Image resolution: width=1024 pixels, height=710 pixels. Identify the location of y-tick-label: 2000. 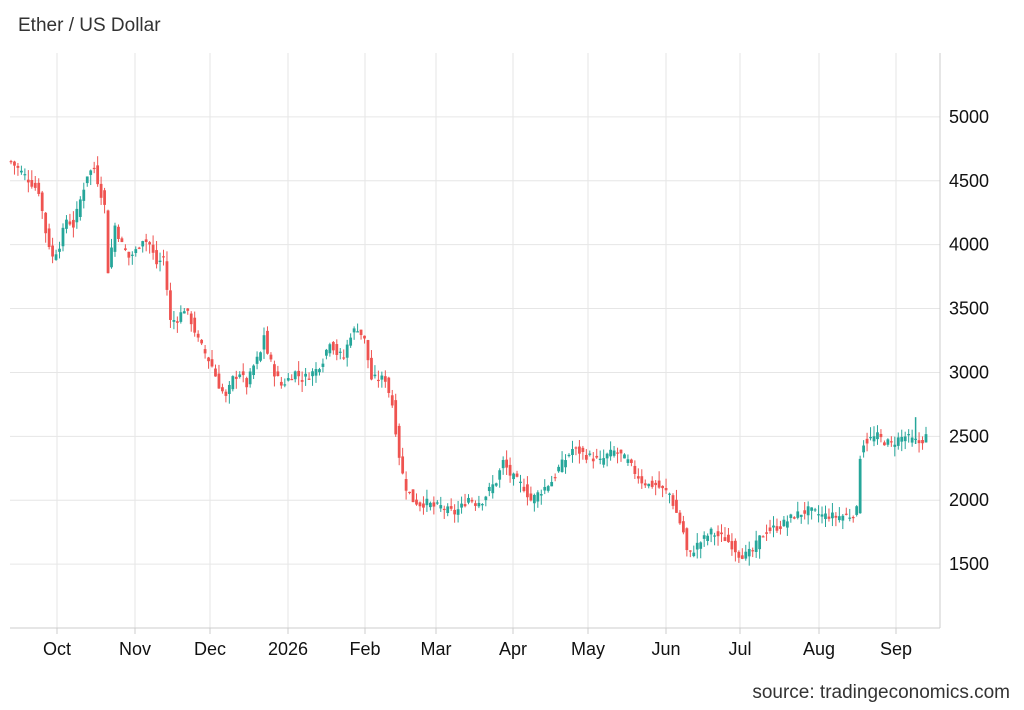
(969, 500).